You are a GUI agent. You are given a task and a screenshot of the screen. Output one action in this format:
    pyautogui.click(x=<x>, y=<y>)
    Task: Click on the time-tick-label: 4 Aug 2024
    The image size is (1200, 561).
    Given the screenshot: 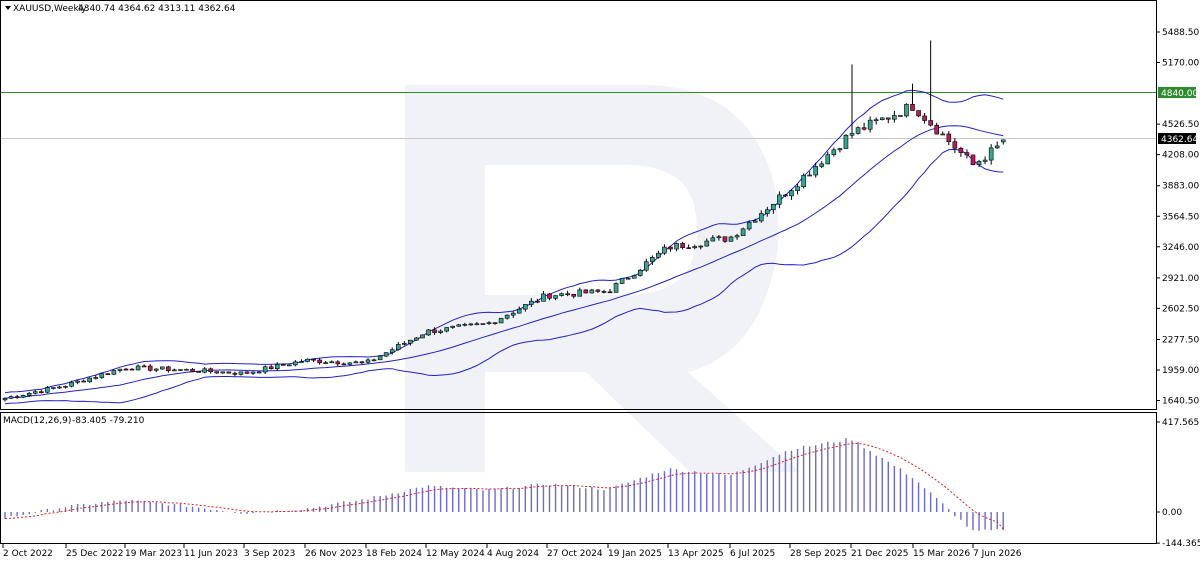 What is the action you would take?
    pyautogui.click(x=513, y=554)
    